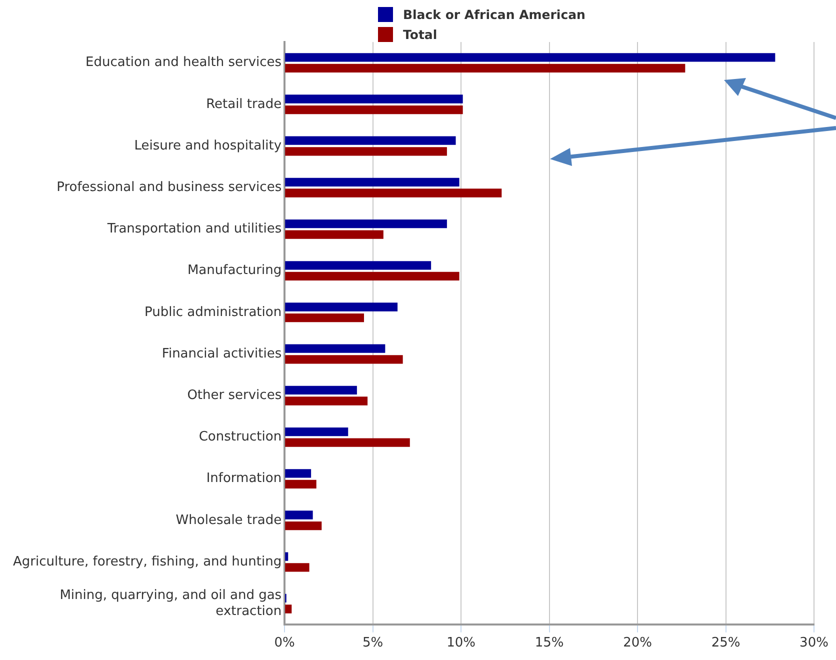 This screenshot has width=836, height=660. What do you see at coordinates (637, 643) in the screenshot?
I see `x-tick-label: 20%` at bounding box center [637, 643].